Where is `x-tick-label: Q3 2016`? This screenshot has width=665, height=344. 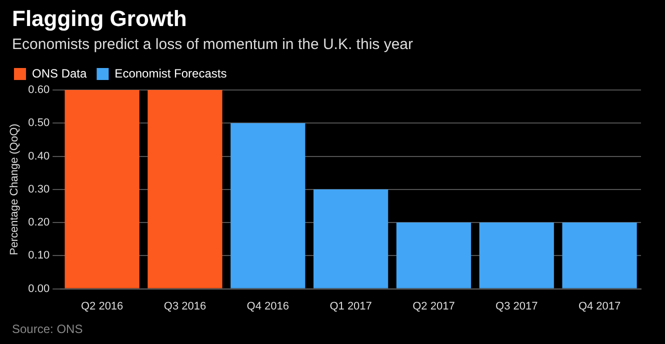
x-tick-label: Q3 2016 is located at coordinates (185, 306).